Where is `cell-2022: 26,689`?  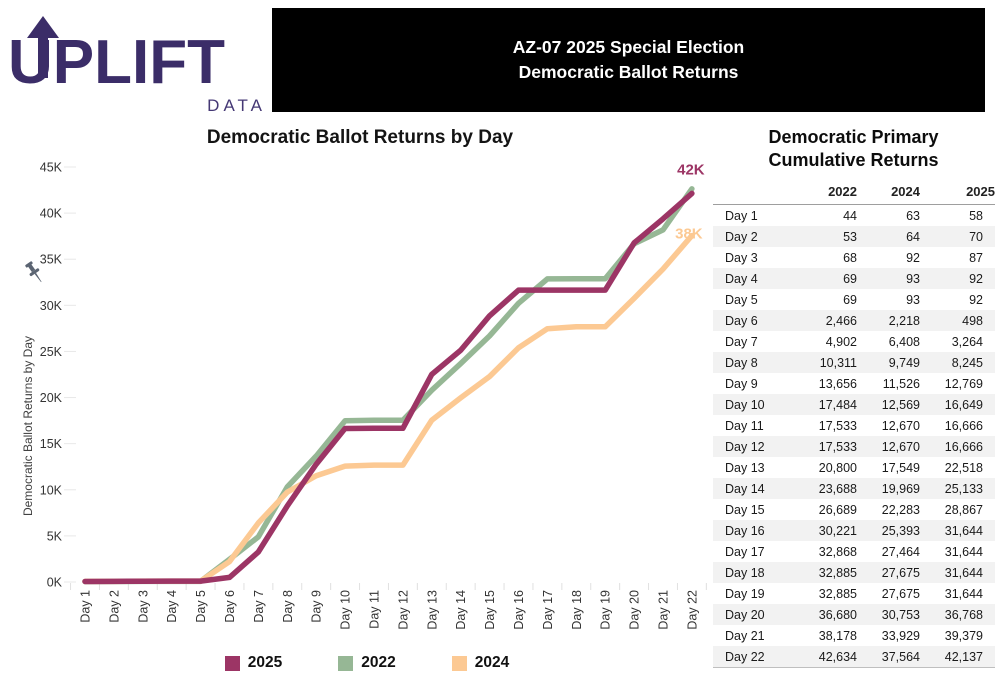
cell-2022: 26,689 is located at coordinates (837, 509).